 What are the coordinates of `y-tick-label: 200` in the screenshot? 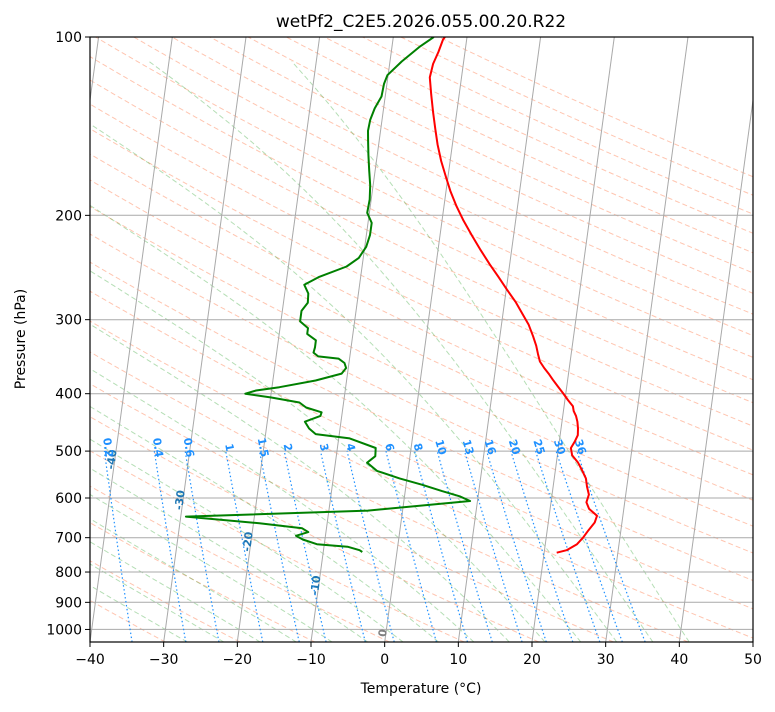 It's located at (68, 216).